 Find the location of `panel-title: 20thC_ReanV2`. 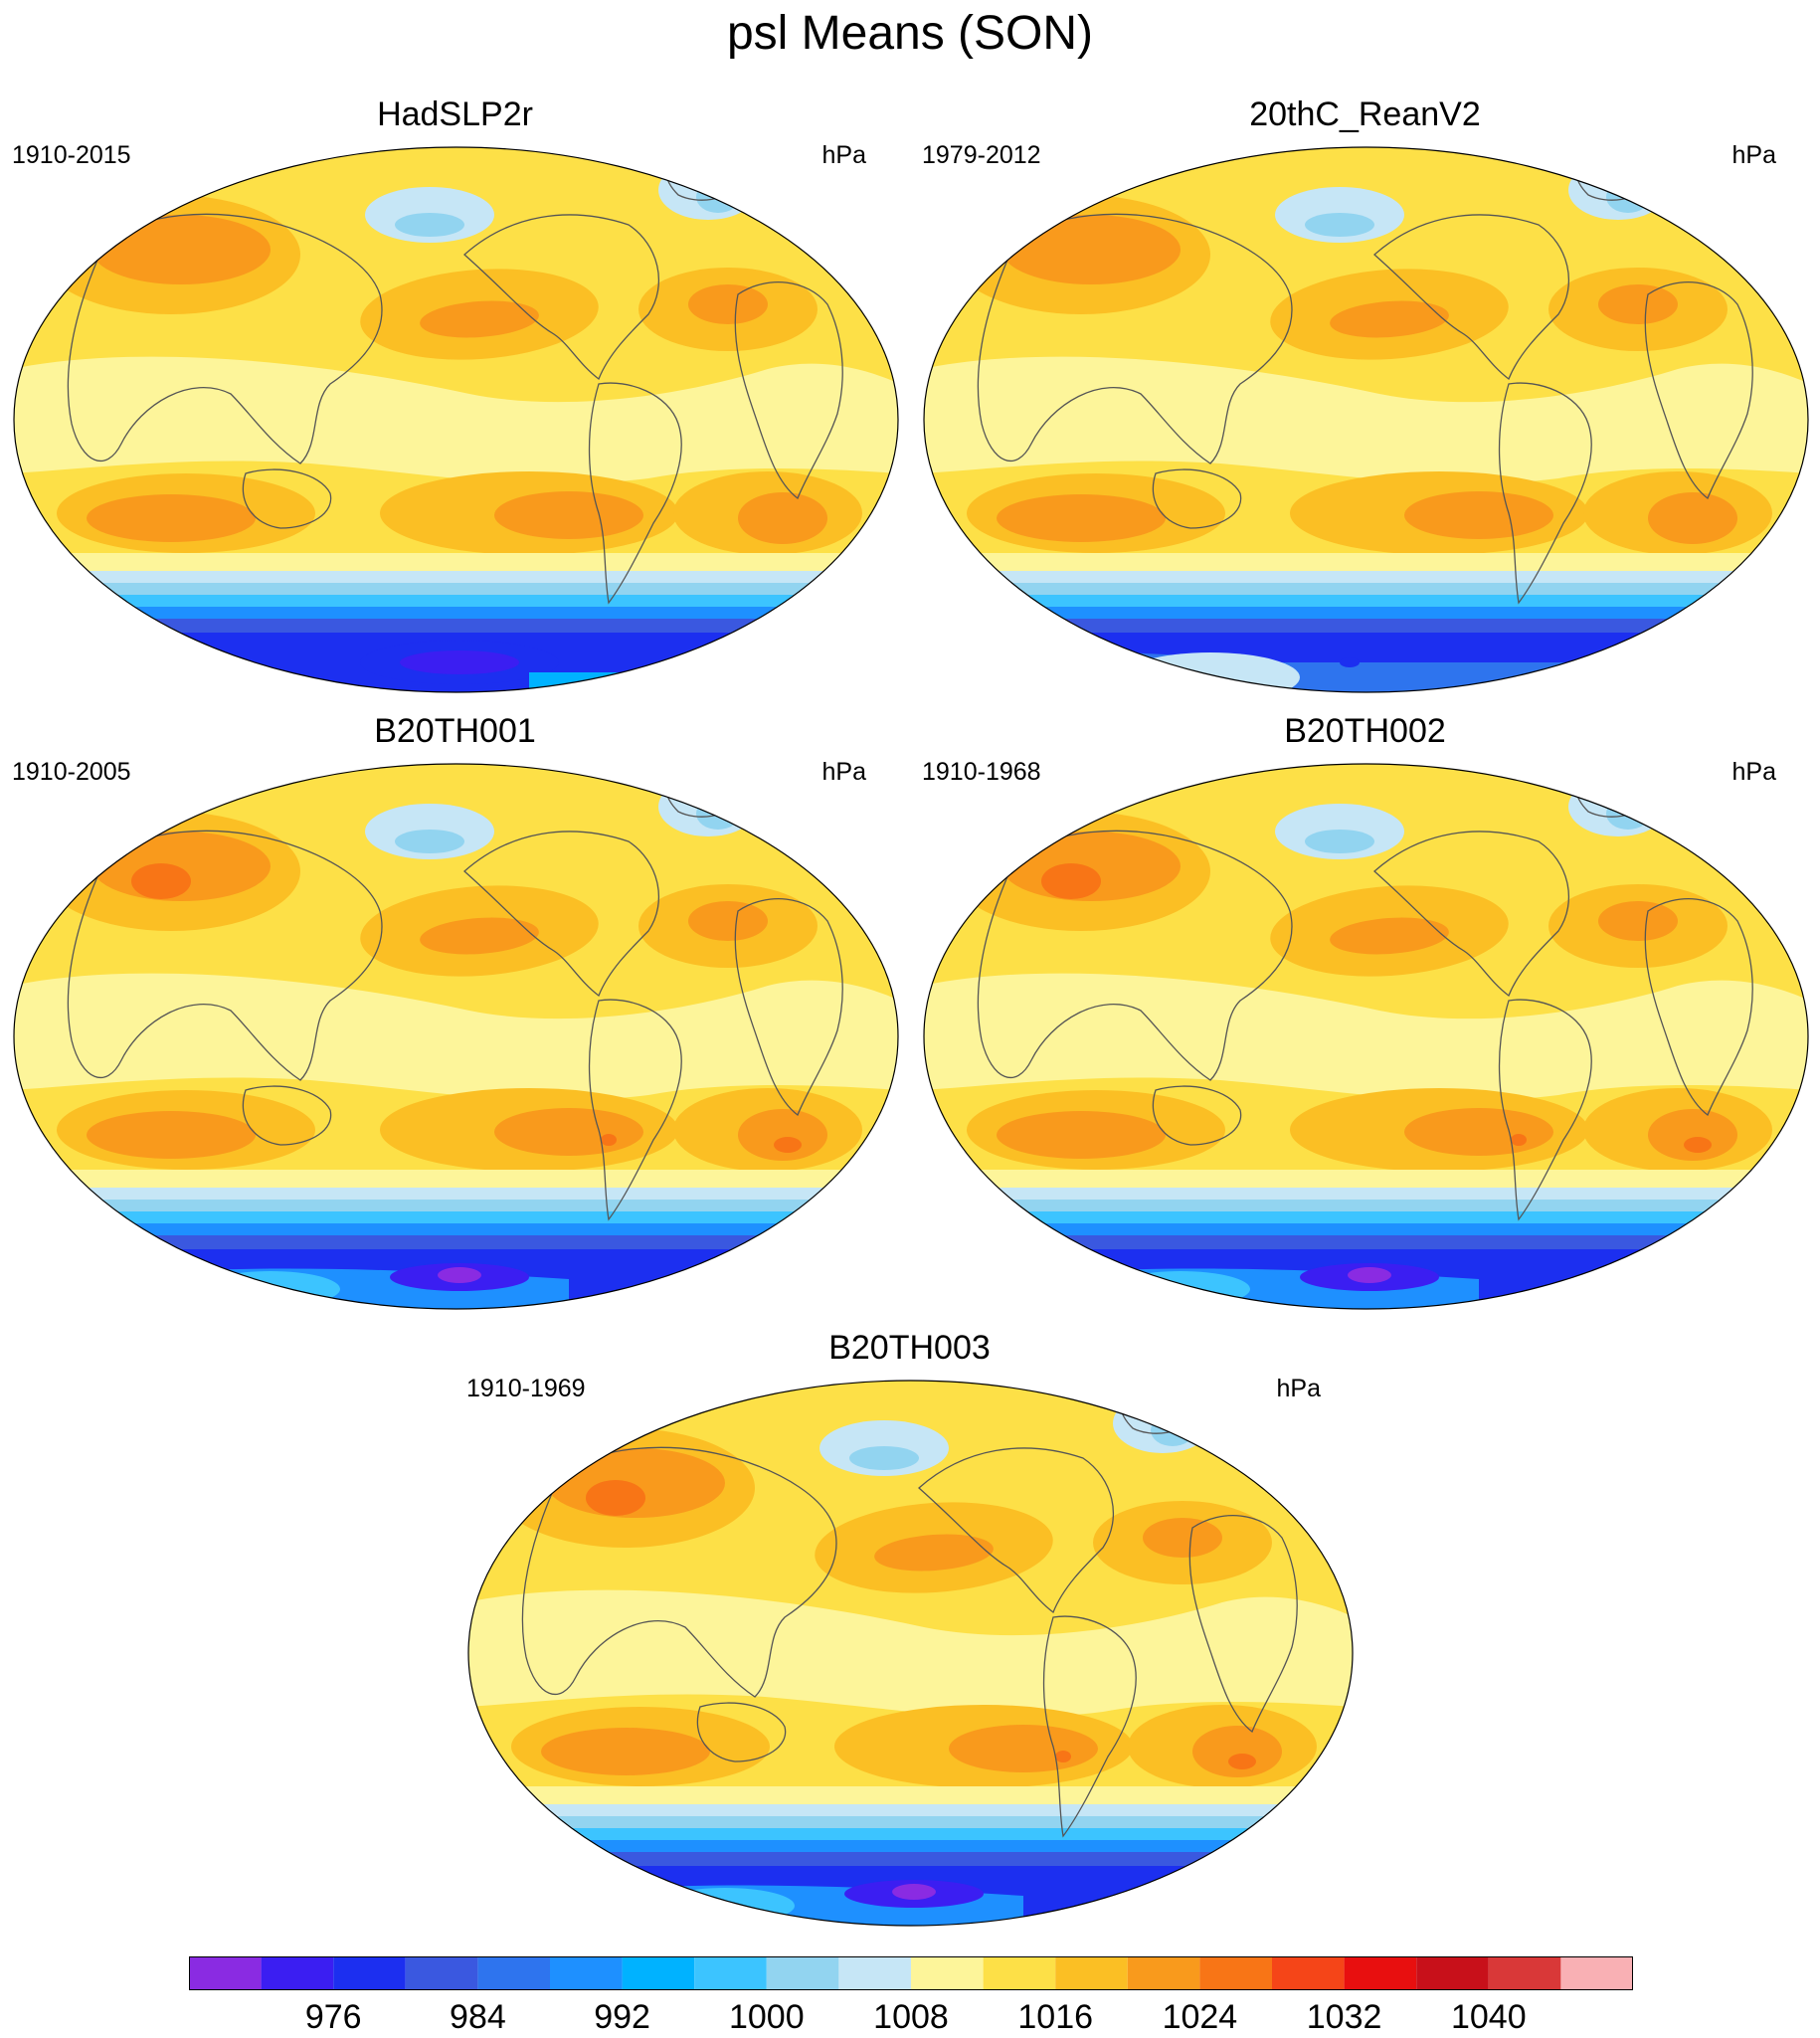

panel-title: 20thC_ReanV2 is located at coordinates (1365, 114).